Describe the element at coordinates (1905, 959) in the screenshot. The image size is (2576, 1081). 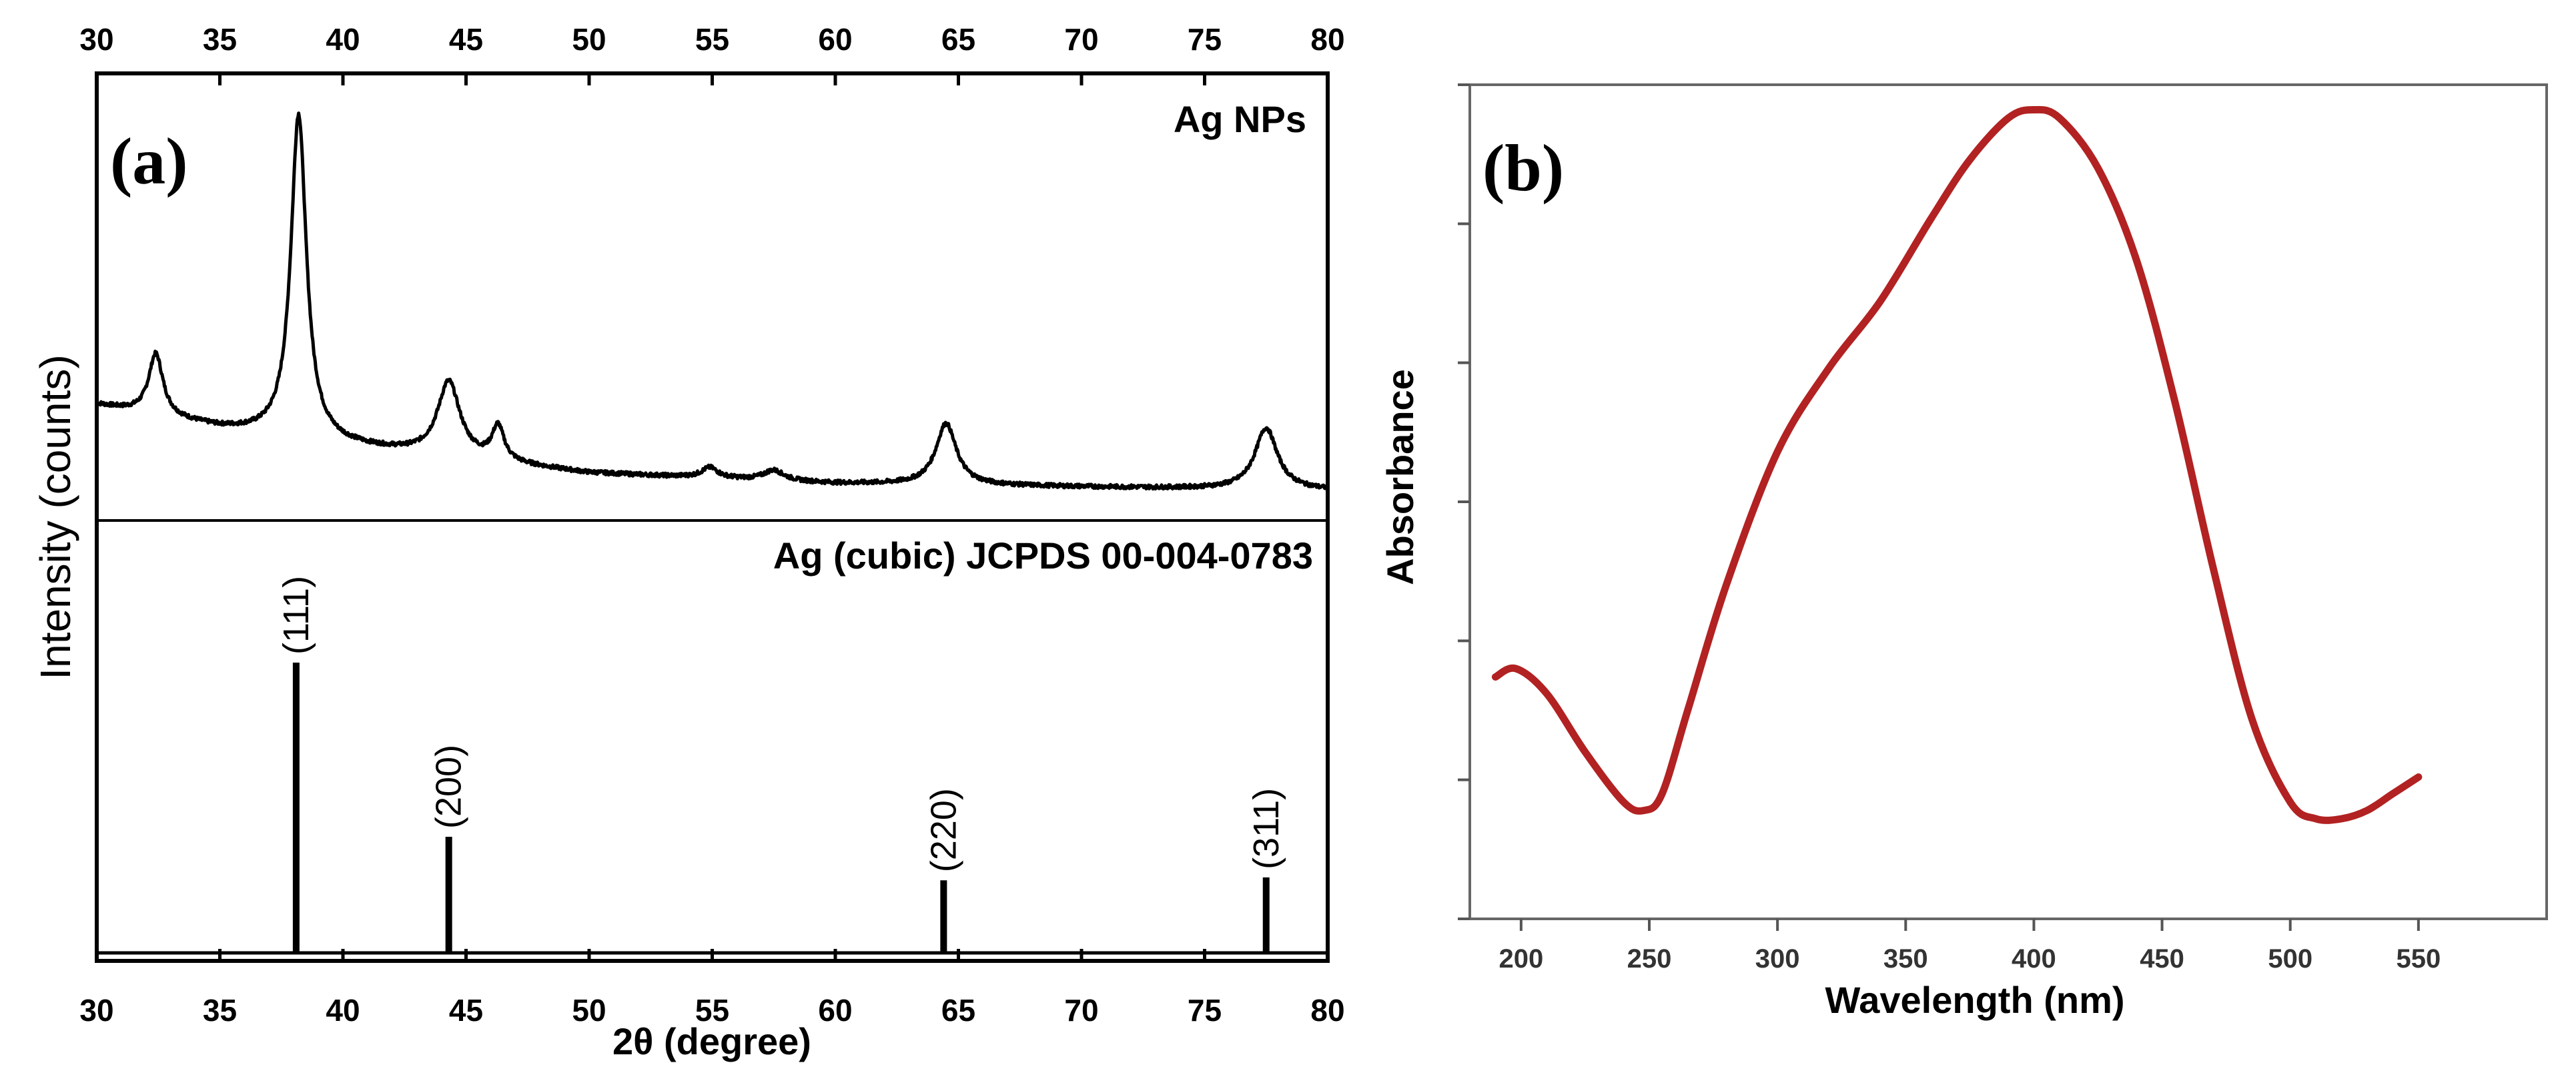
I see `b-x-tick-label: 350` at that location.